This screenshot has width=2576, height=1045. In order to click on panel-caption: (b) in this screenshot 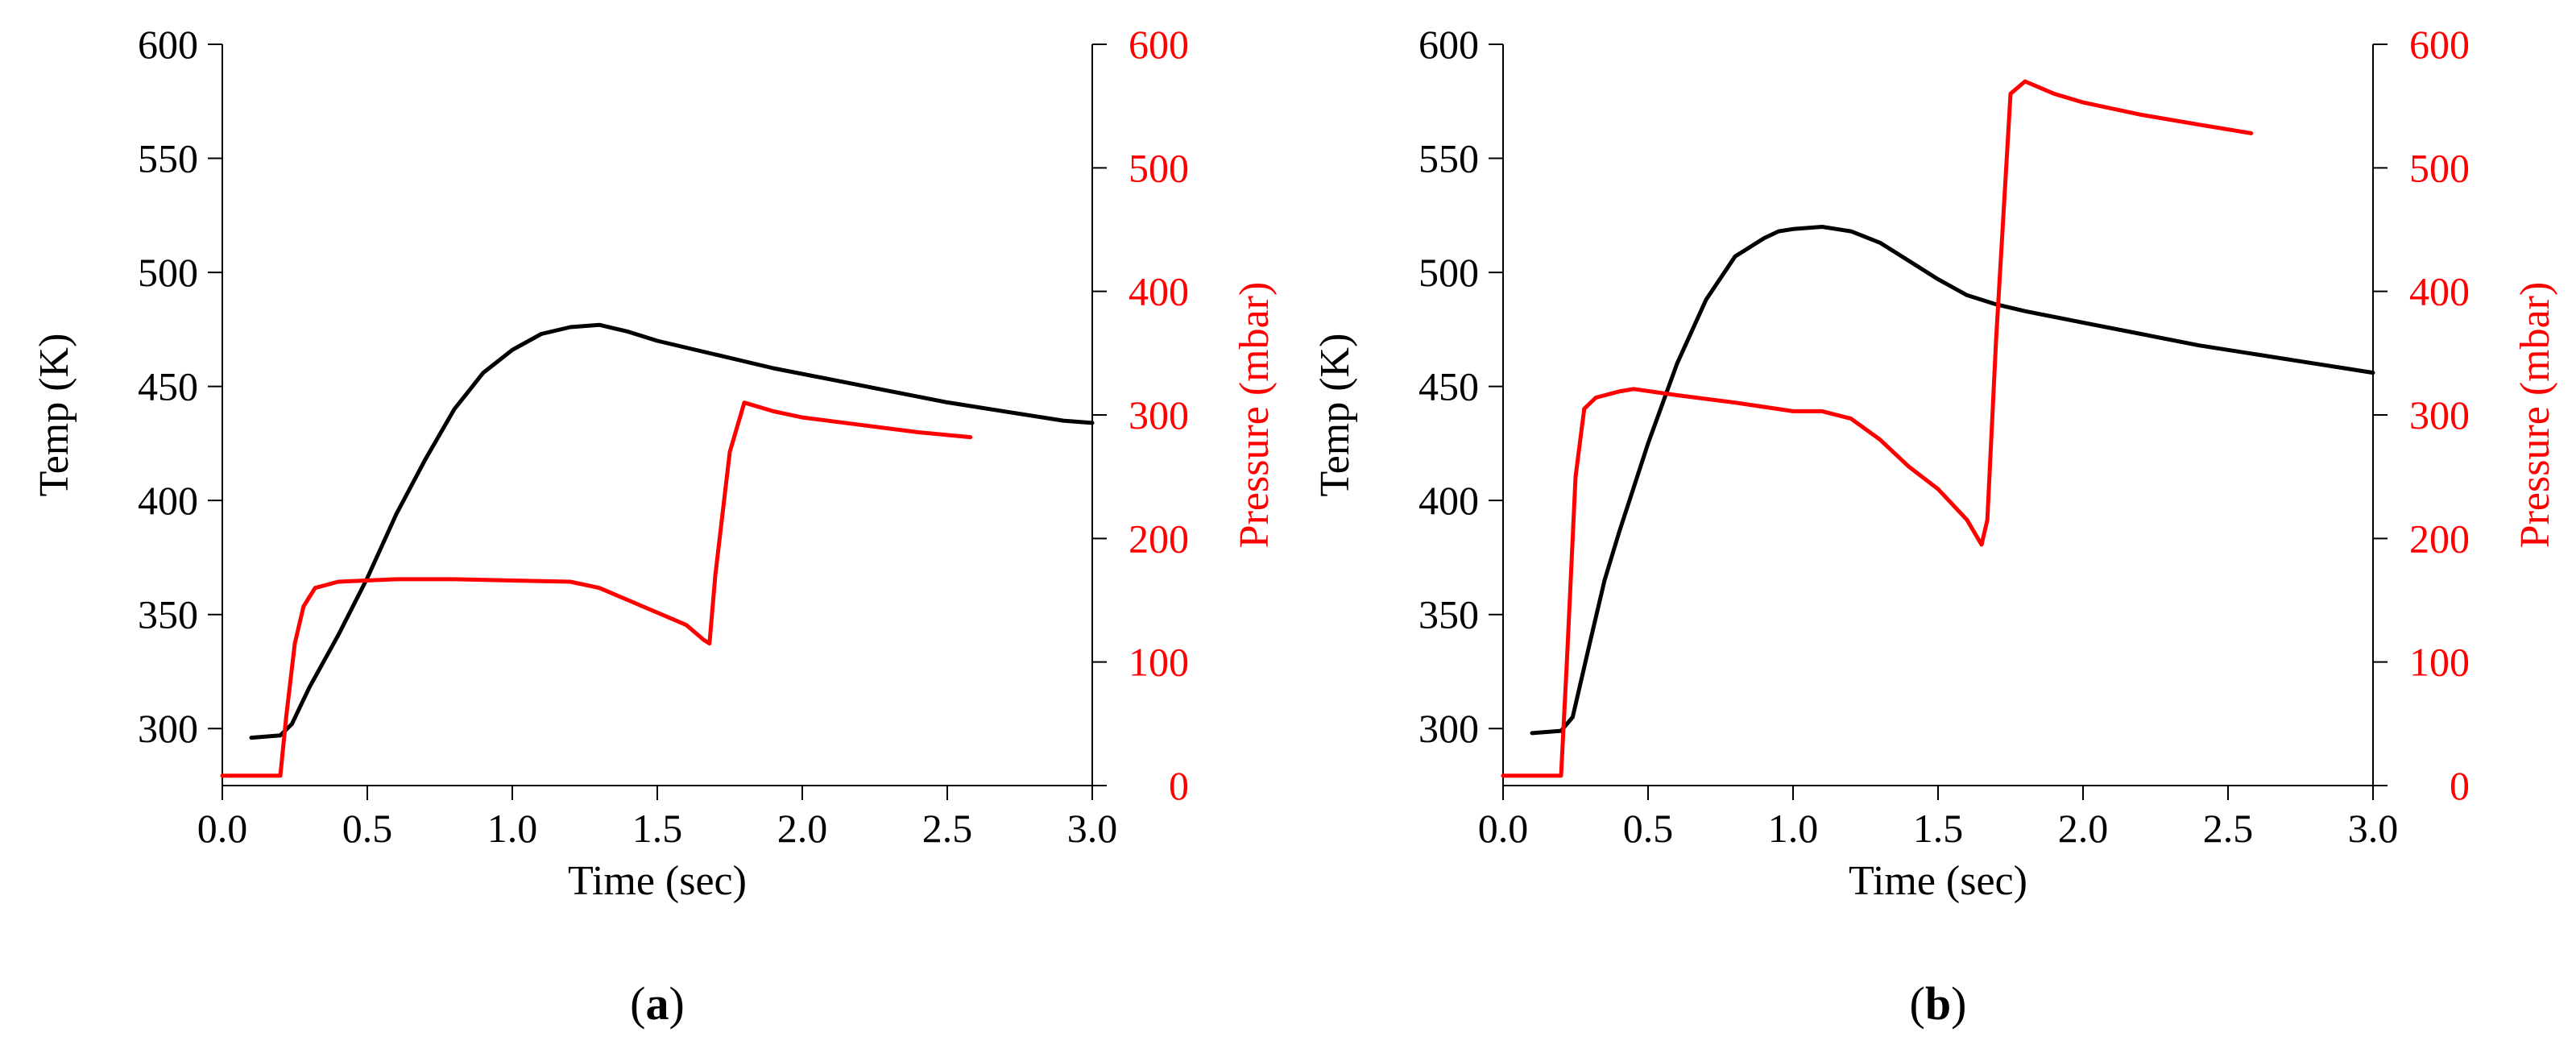, I will do `click(1938, 1004)`.